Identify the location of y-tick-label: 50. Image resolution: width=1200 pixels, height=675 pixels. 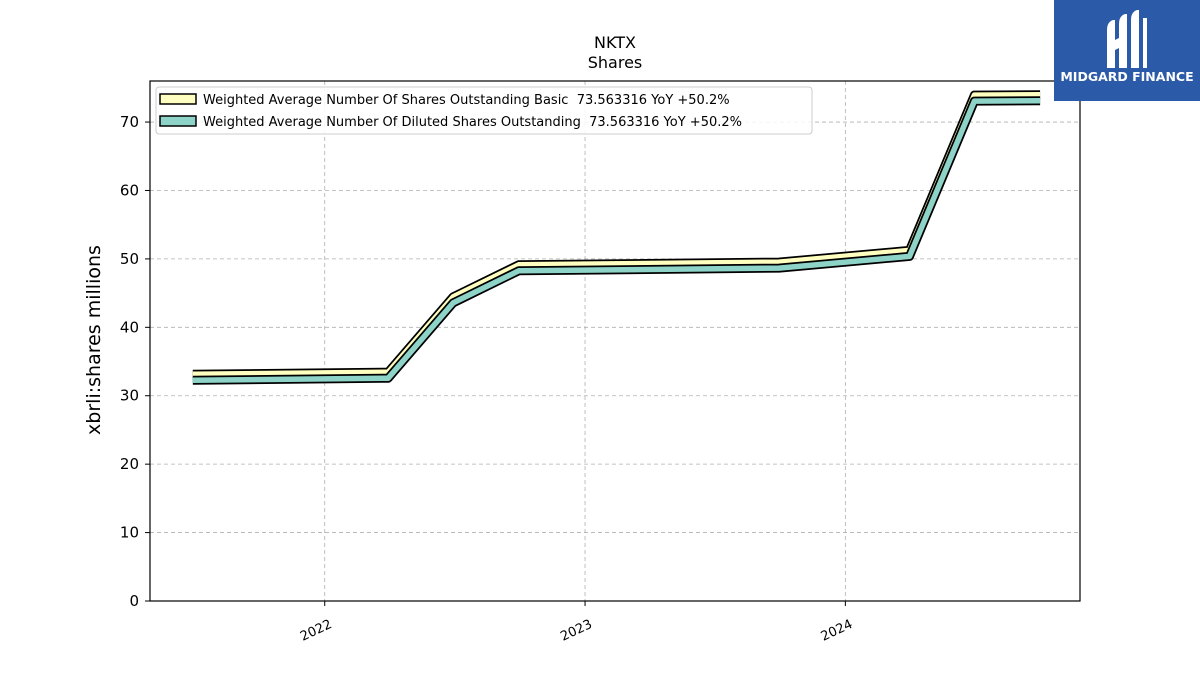
(129, 259).